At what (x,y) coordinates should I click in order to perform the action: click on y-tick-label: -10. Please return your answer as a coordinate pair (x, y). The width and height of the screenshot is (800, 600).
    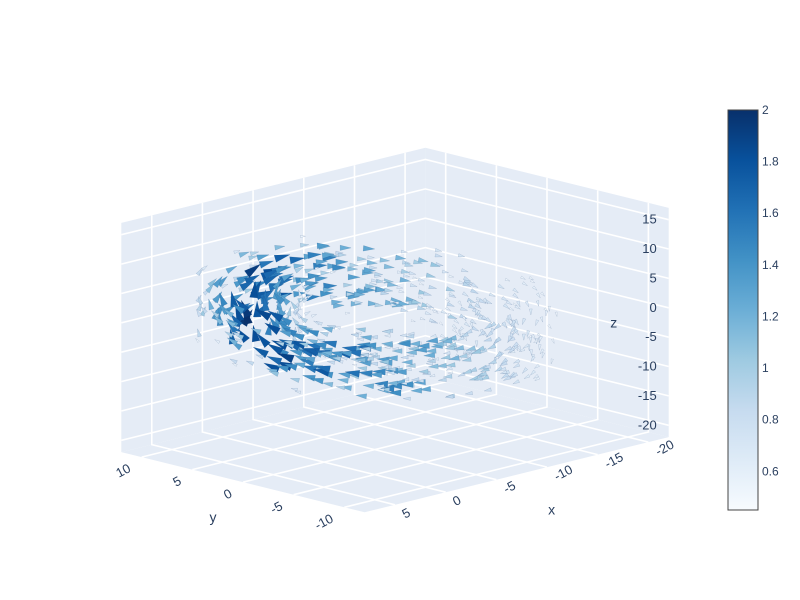
    Looking at the image, I should click on (324, 522).